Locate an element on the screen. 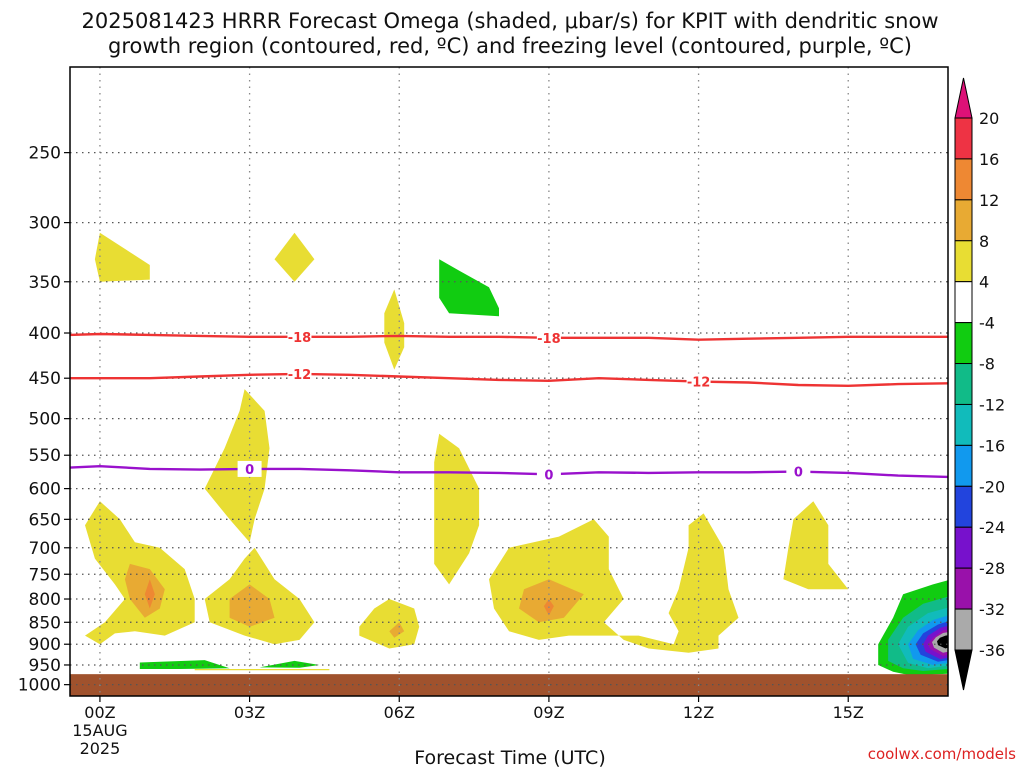 This screenshot has height=772, width=1024. x-axis-label: Forecast Time (UTC) is located at coordinates (509, 757).